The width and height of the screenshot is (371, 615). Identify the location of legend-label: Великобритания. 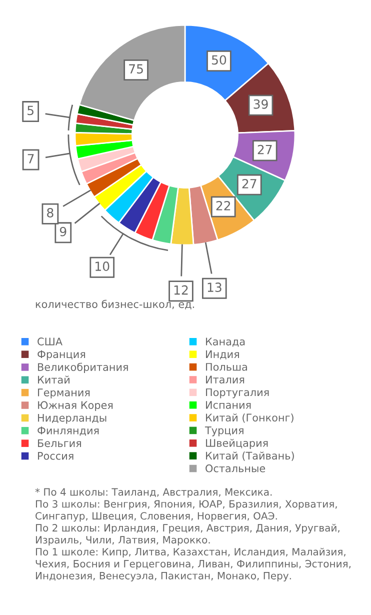
(83, 368).